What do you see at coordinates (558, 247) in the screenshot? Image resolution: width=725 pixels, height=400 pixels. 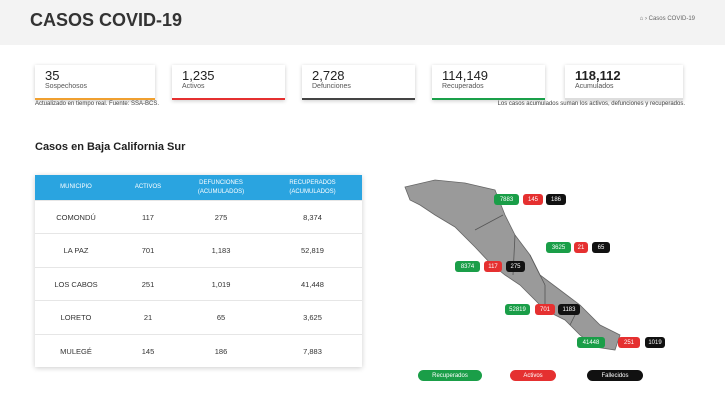 I see `map-recuperados: 3625` at bounding box center [558, 247].